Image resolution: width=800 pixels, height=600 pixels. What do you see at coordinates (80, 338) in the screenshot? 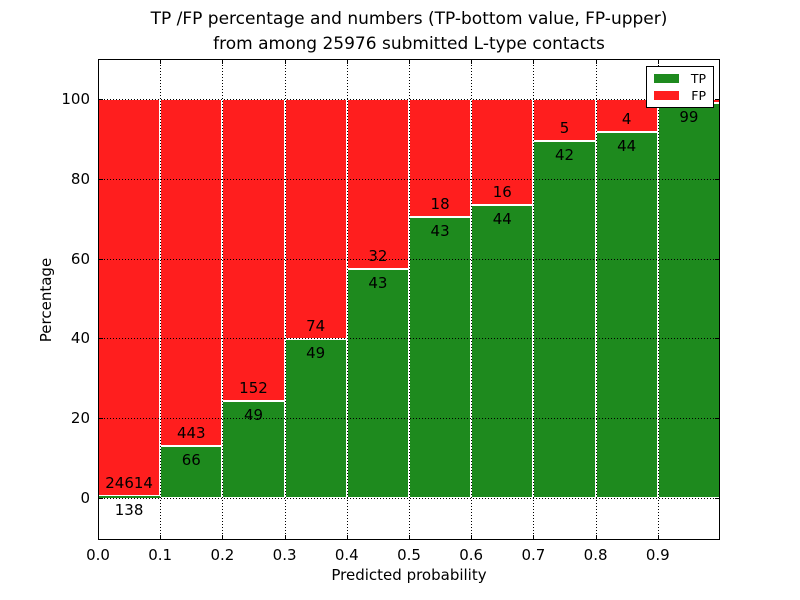
I see `y-tick-label: 40` at bounding box center [80, 338].